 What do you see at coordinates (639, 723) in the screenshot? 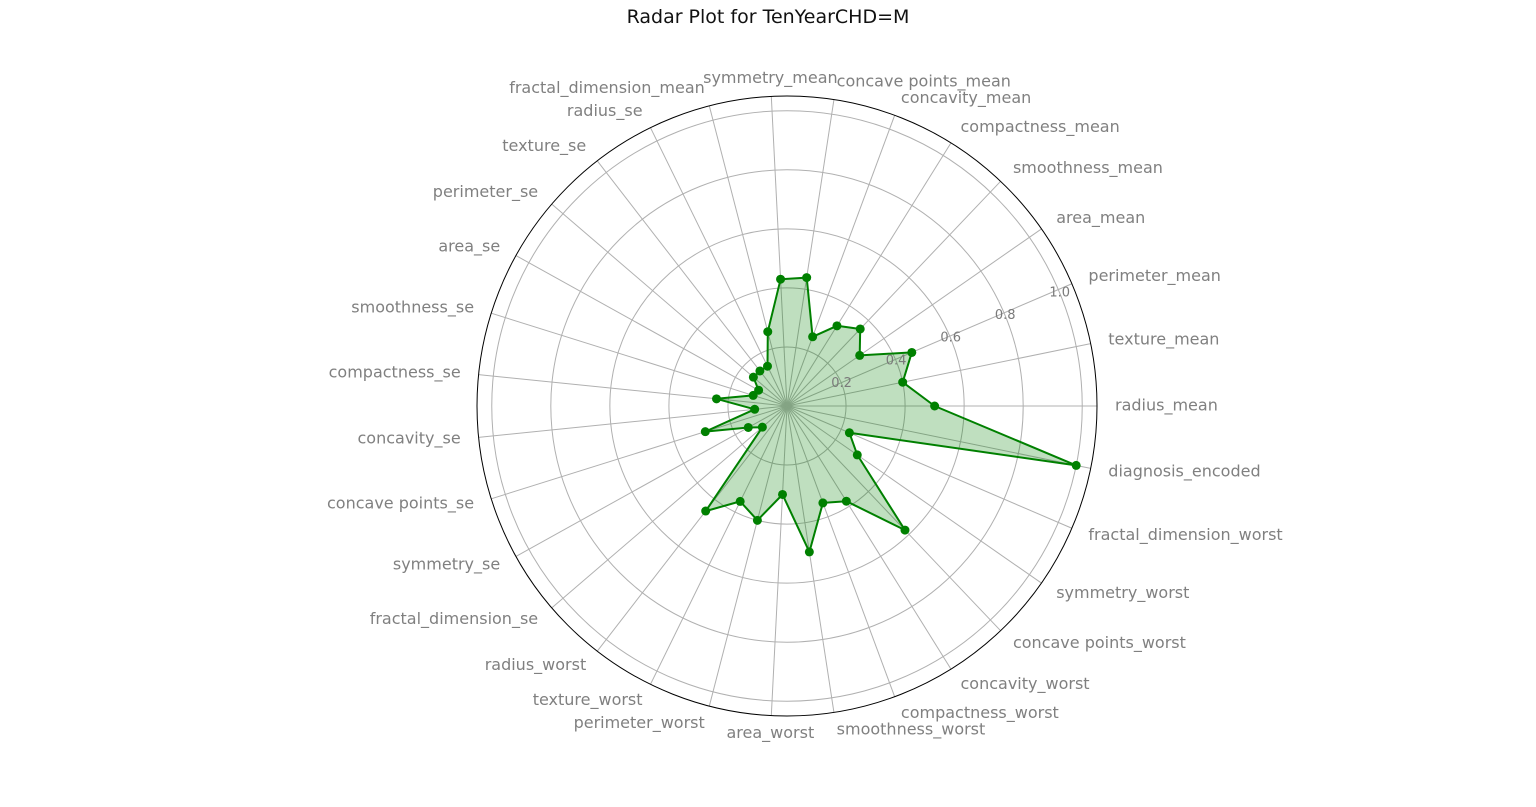
I see `category-label-22: perimeter_worst` at bounding box center [639, 723].